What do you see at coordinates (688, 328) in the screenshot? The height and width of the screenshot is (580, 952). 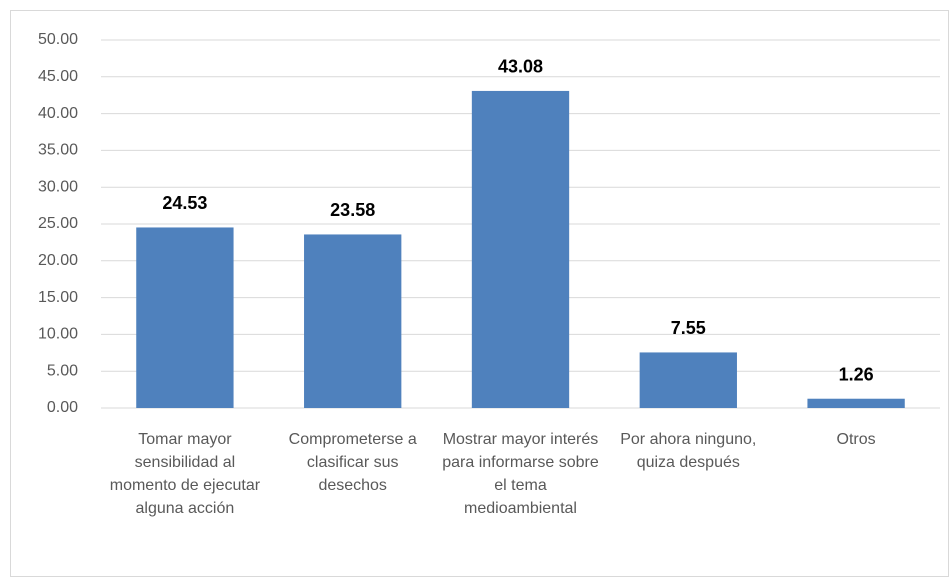 I see `value-label: 7.55` at bounding box center [688, 328].